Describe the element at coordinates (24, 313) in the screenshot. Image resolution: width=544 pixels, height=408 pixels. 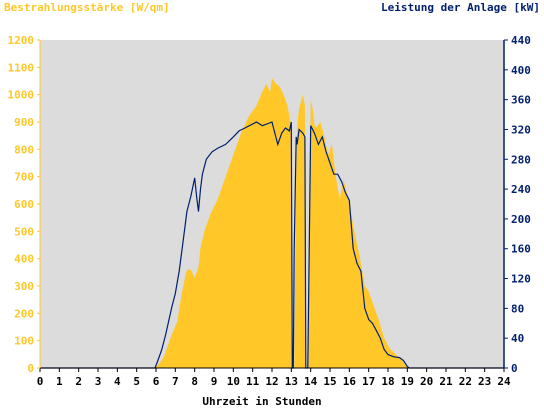
I see `left-tick-label: 200` at that location.